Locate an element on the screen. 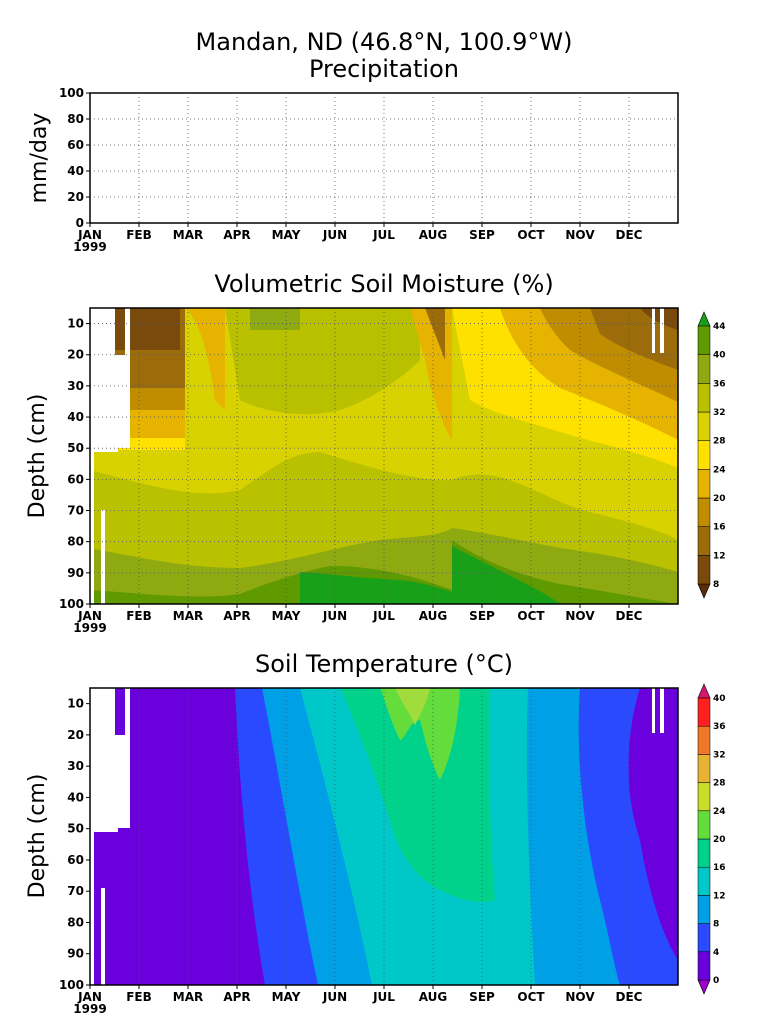 The width and height of the screenshot is (768, 1024). sm-y-tick-label: 20 is located at coordinates (75, 355).